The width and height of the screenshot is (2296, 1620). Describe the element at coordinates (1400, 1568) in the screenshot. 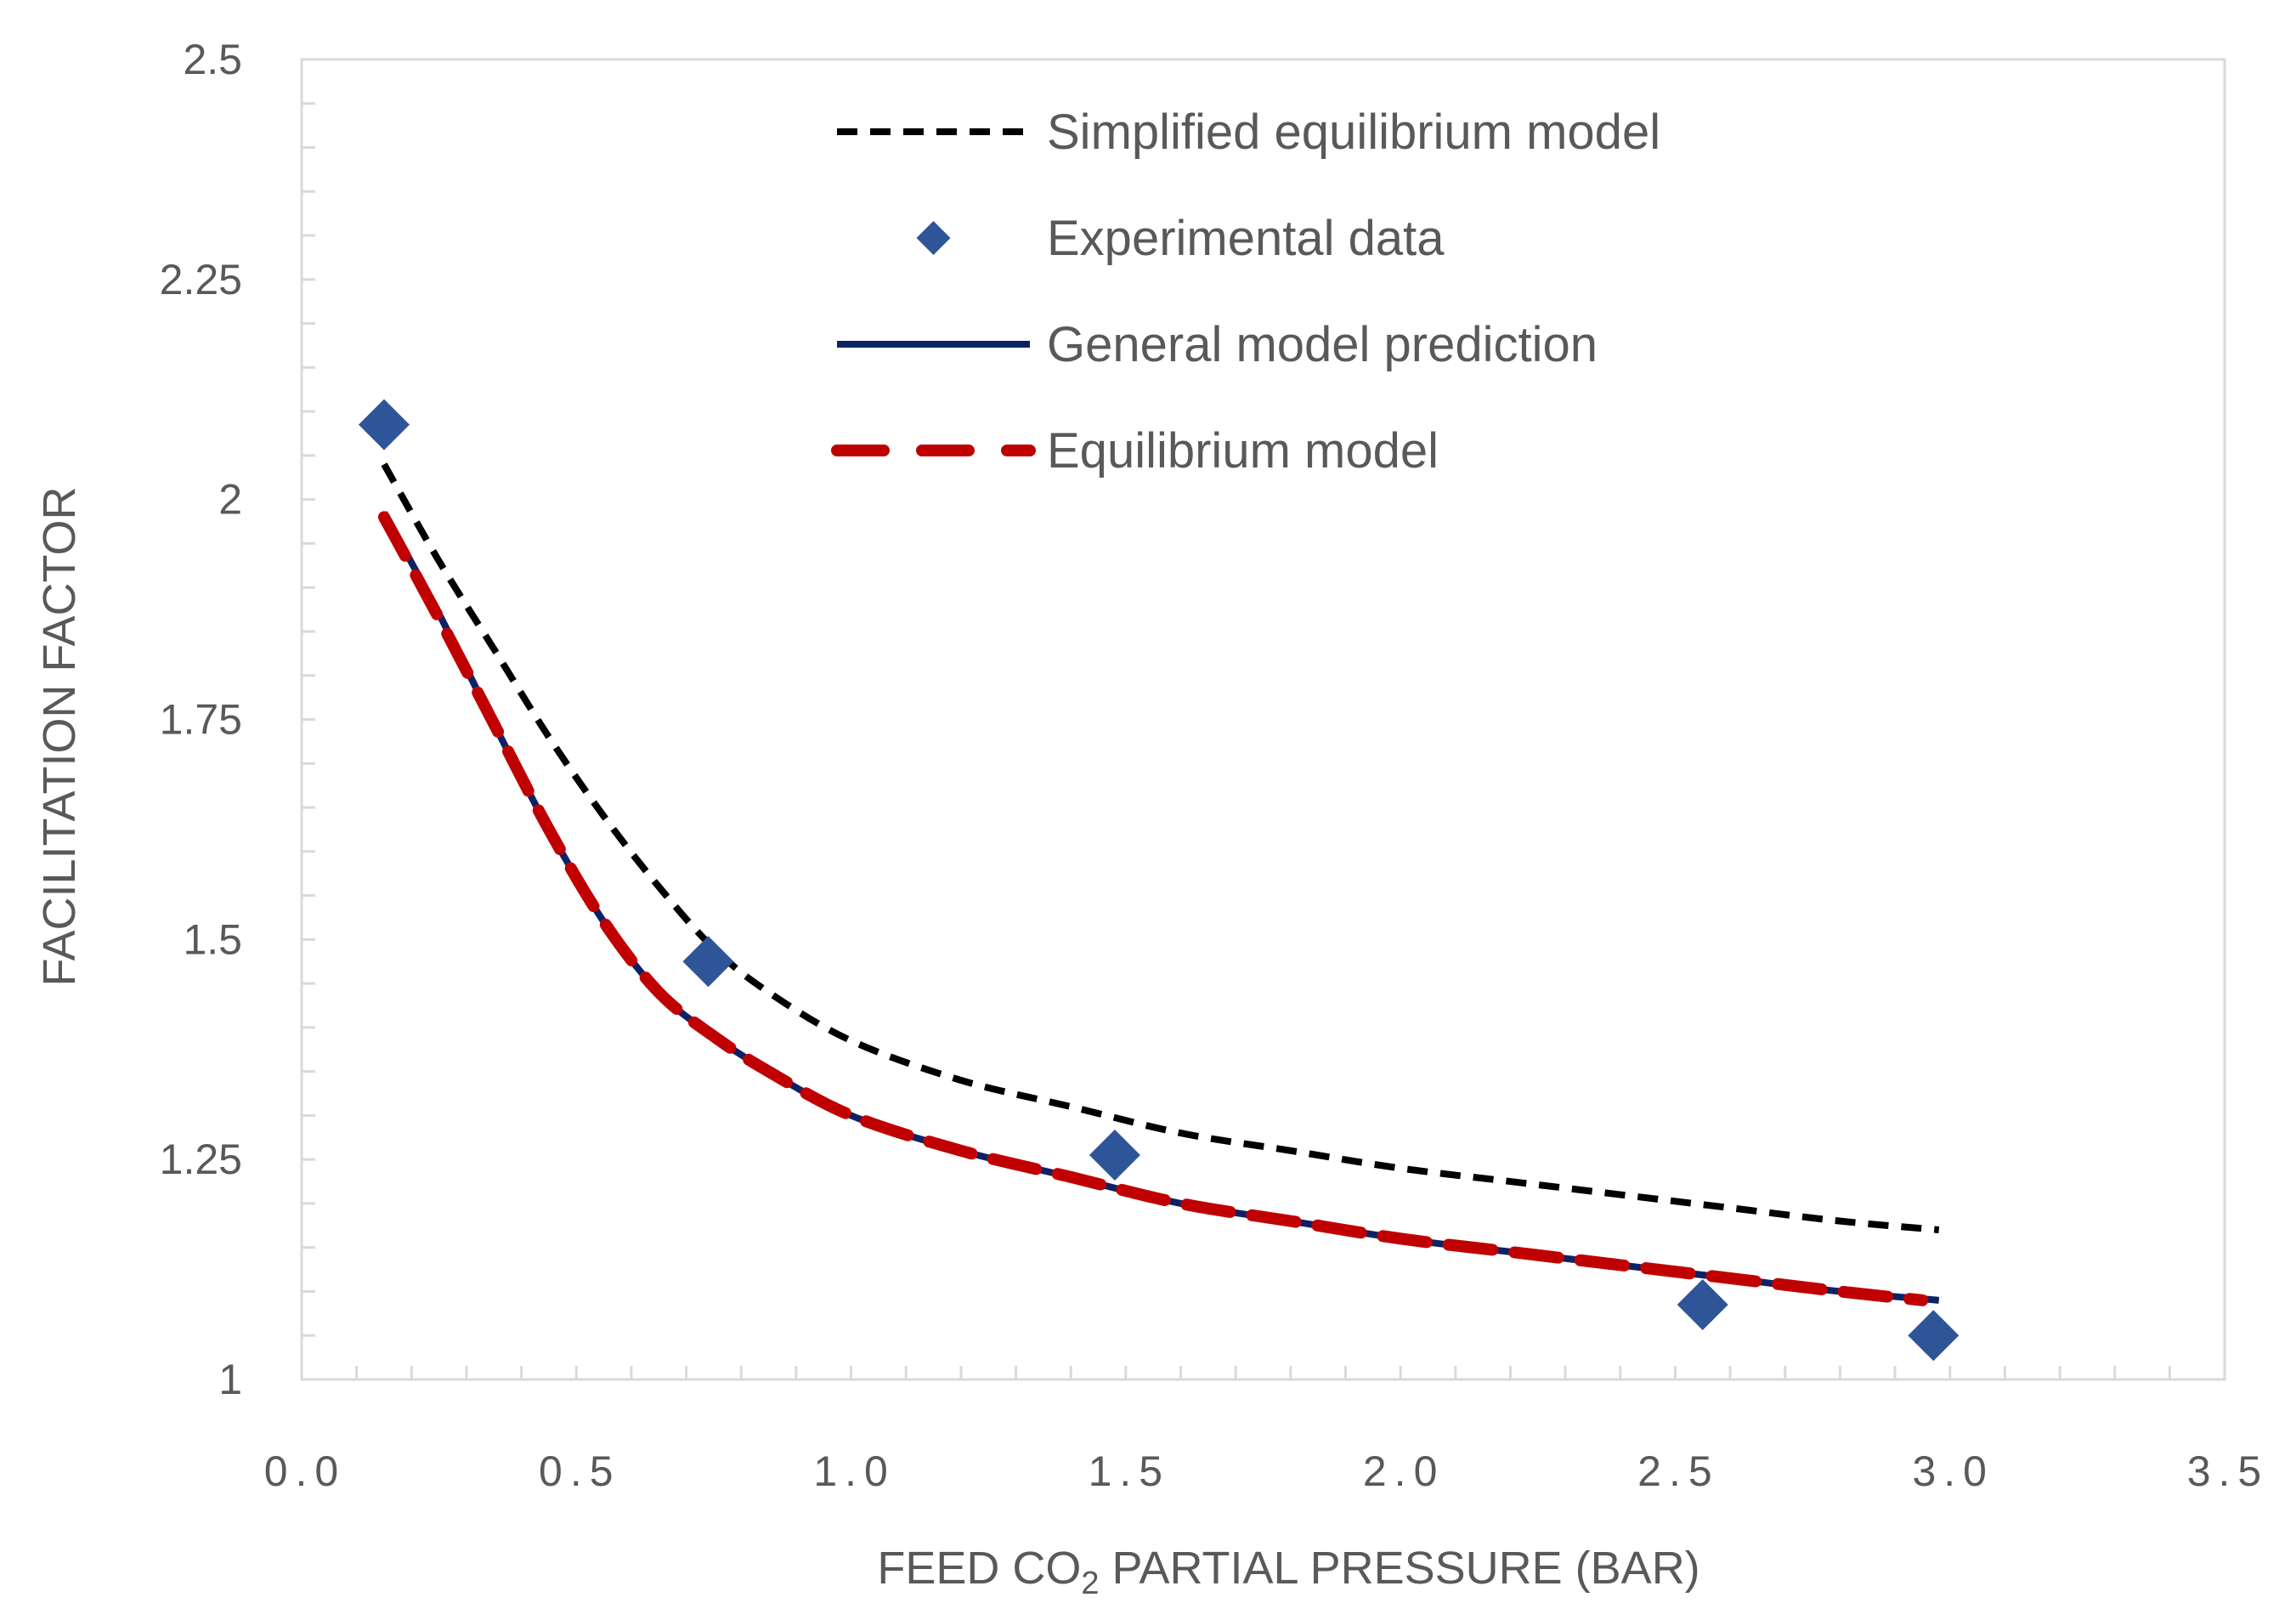

I see `x-axis-title-after: PARTIAL PRESSURE (BAR)` at that location.